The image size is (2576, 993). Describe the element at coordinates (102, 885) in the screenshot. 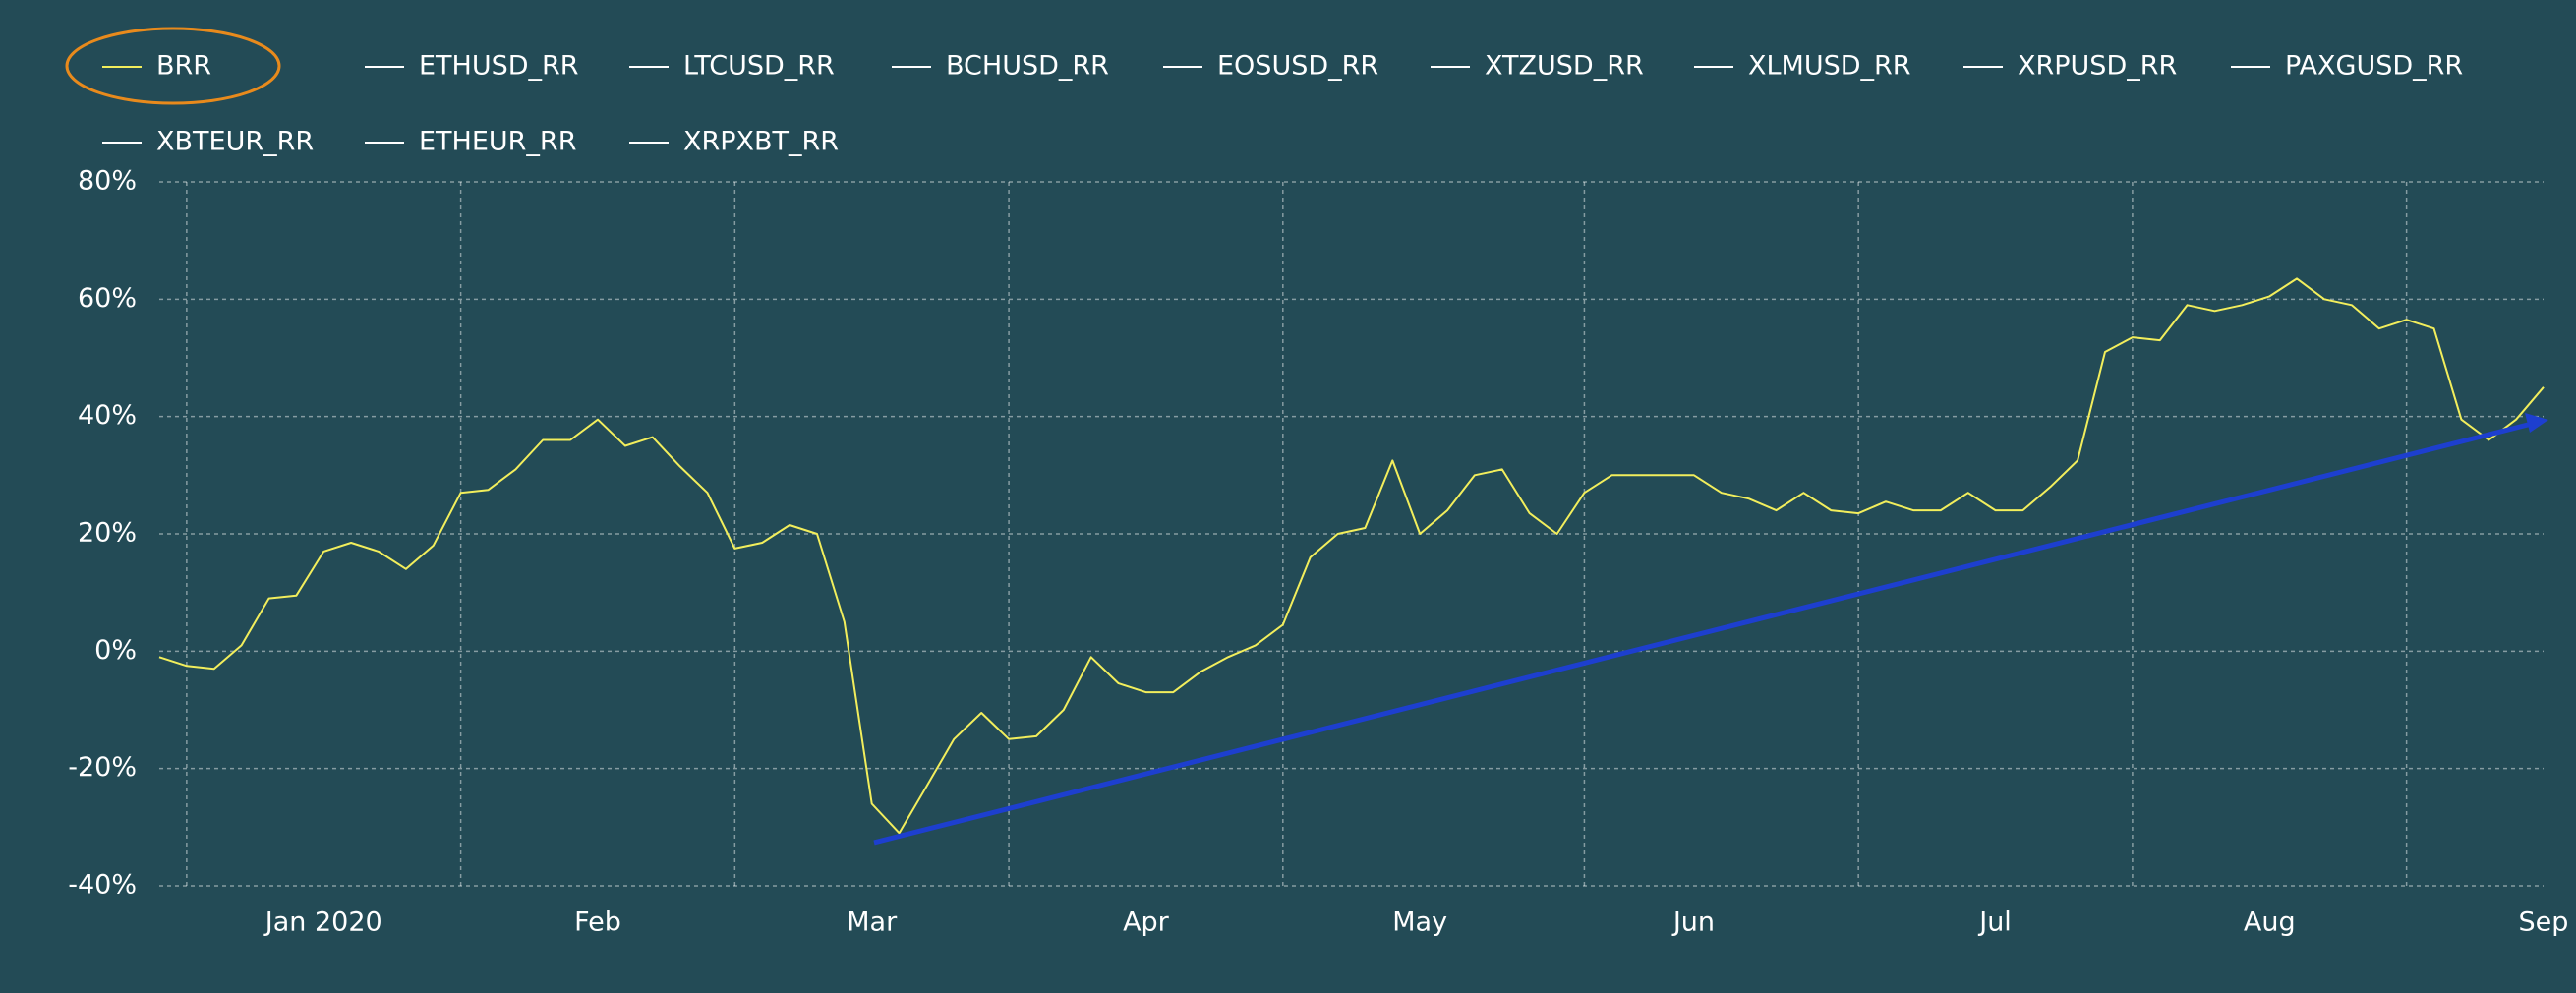

I see `y-tick-label: -40%` at that location.